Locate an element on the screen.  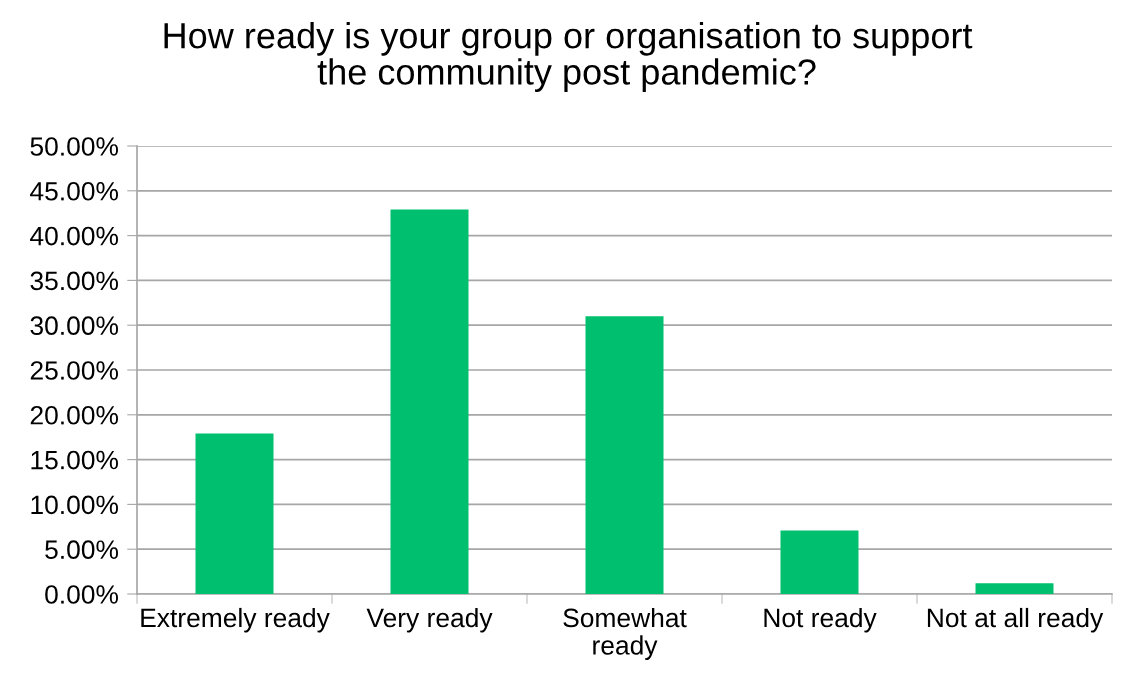
y-tick-label: 30.00% is located at coordinates (74, 326).